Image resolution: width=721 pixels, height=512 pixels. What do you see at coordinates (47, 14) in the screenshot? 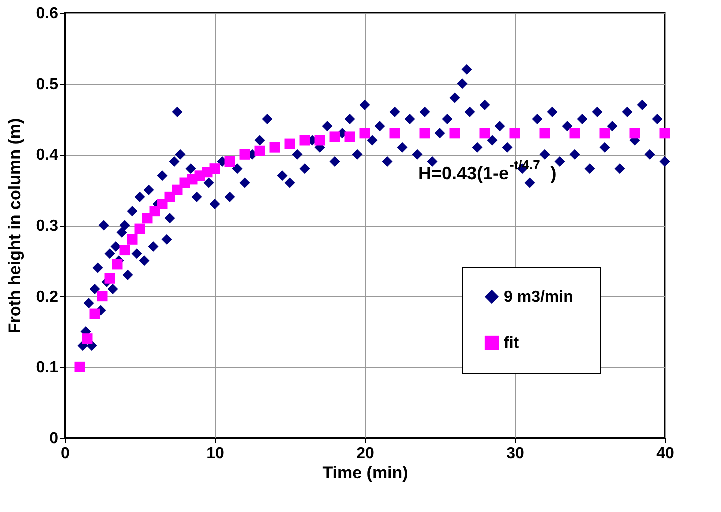
I see `y-tick-label: 0.6` at bounding box center [47, 14].